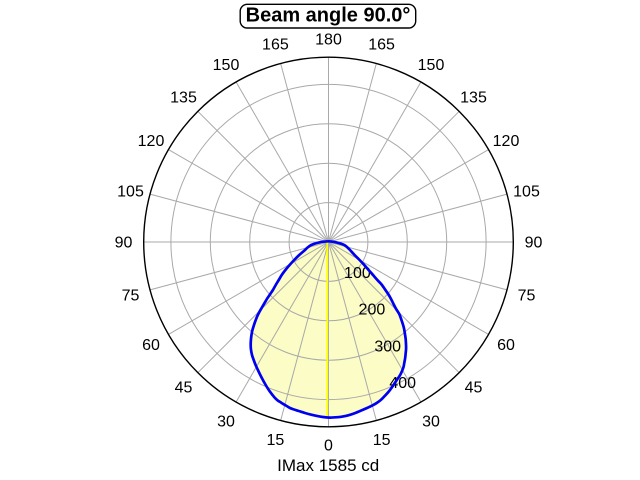 The width and height of the screenshot is (640, 480). I want to click on svg-text: 300, so click(387, 346).